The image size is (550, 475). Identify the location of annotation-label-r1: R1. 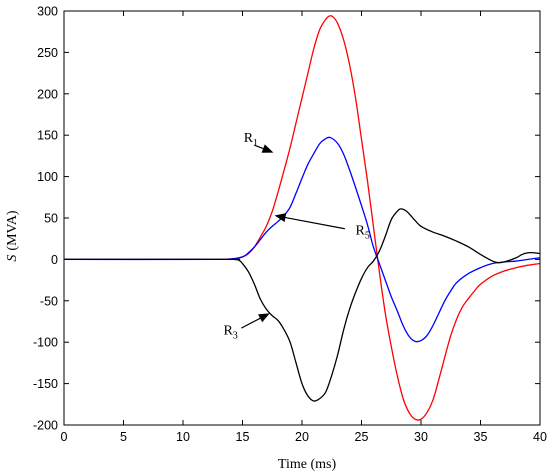
(251, 140).